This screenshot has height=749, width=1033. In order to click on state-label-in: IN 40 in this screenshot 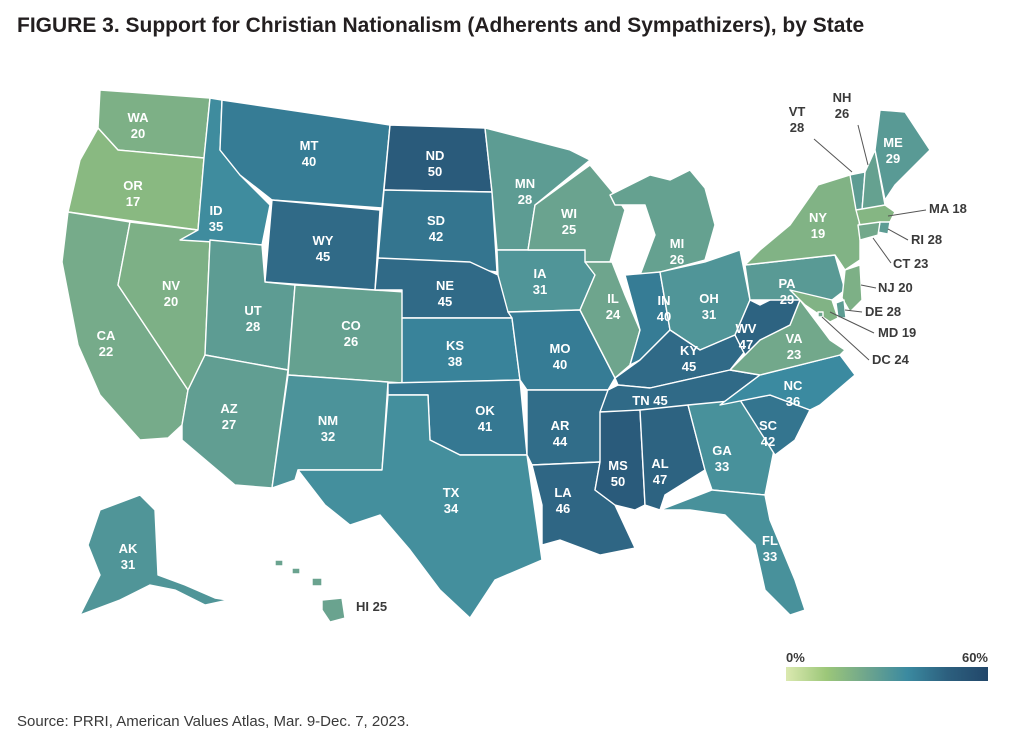, I will do `click(664, 308)`.